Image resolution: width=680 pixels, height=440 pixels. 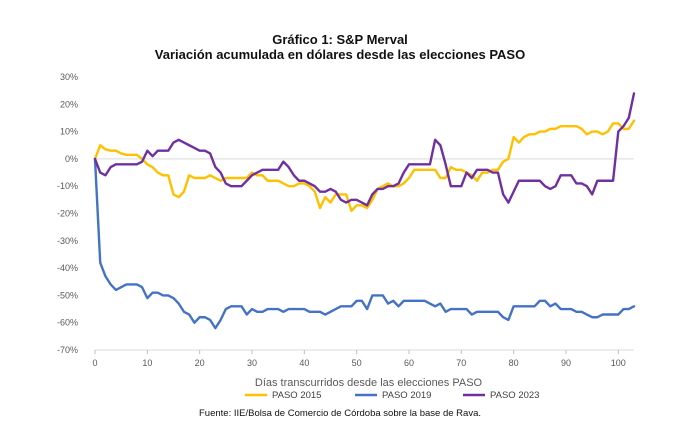 What do you see at coordinates (67, 214) in the screenshot?
I see `y-tick-label: -20%` at bounding box center [67, 214].